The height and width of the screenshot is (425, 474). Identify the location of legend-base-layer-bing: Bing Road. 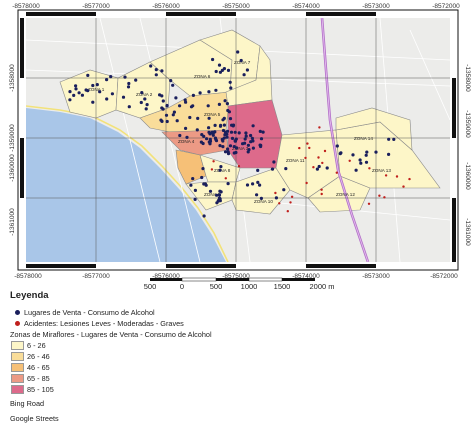
(27, 403).